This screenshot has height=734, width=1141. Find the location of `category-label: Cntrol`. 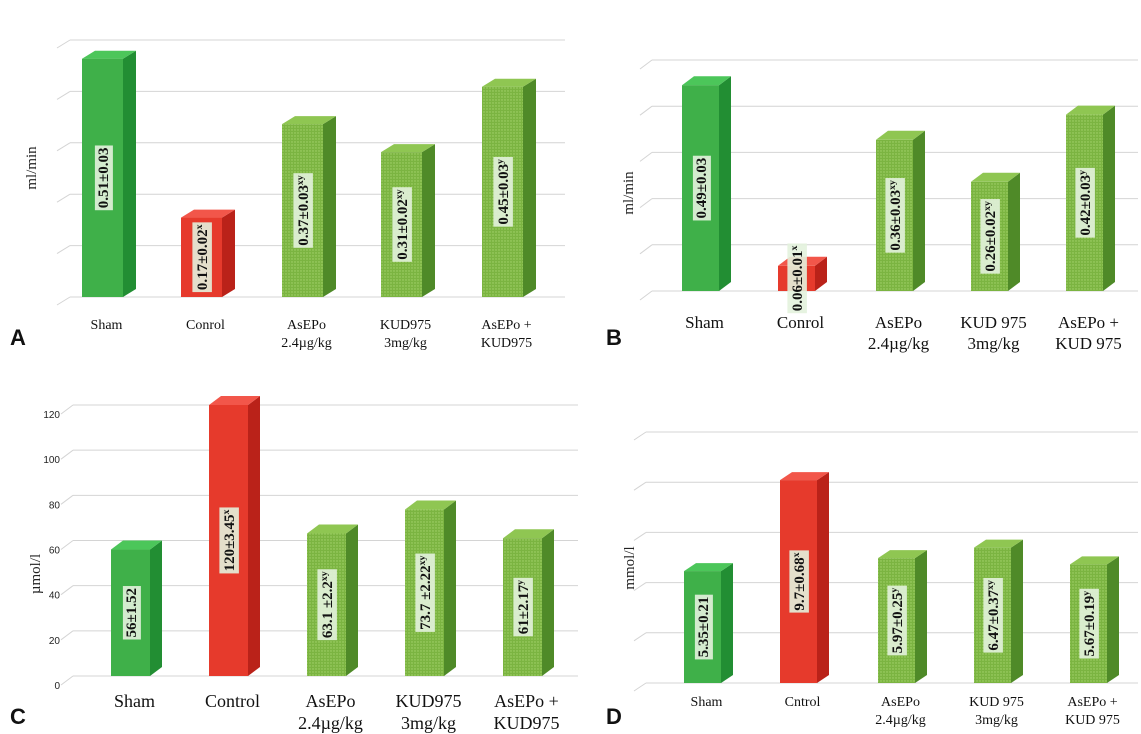

category-label: Cntrol is located at coordinates (803, 702).